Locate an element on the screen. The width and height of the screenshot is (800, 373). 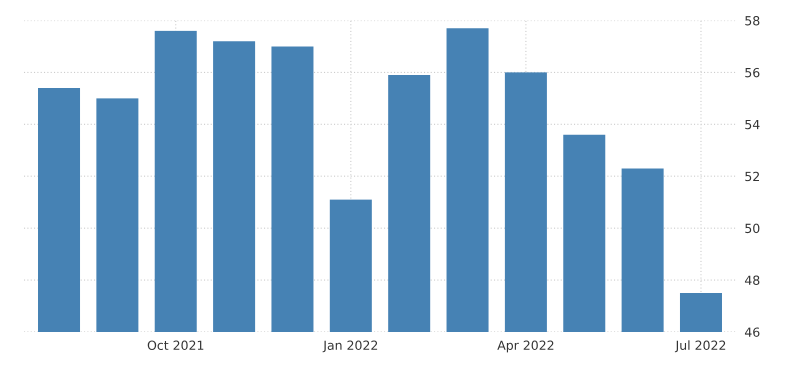
y-tick-label: 50 is located at coordinates (752, 229).